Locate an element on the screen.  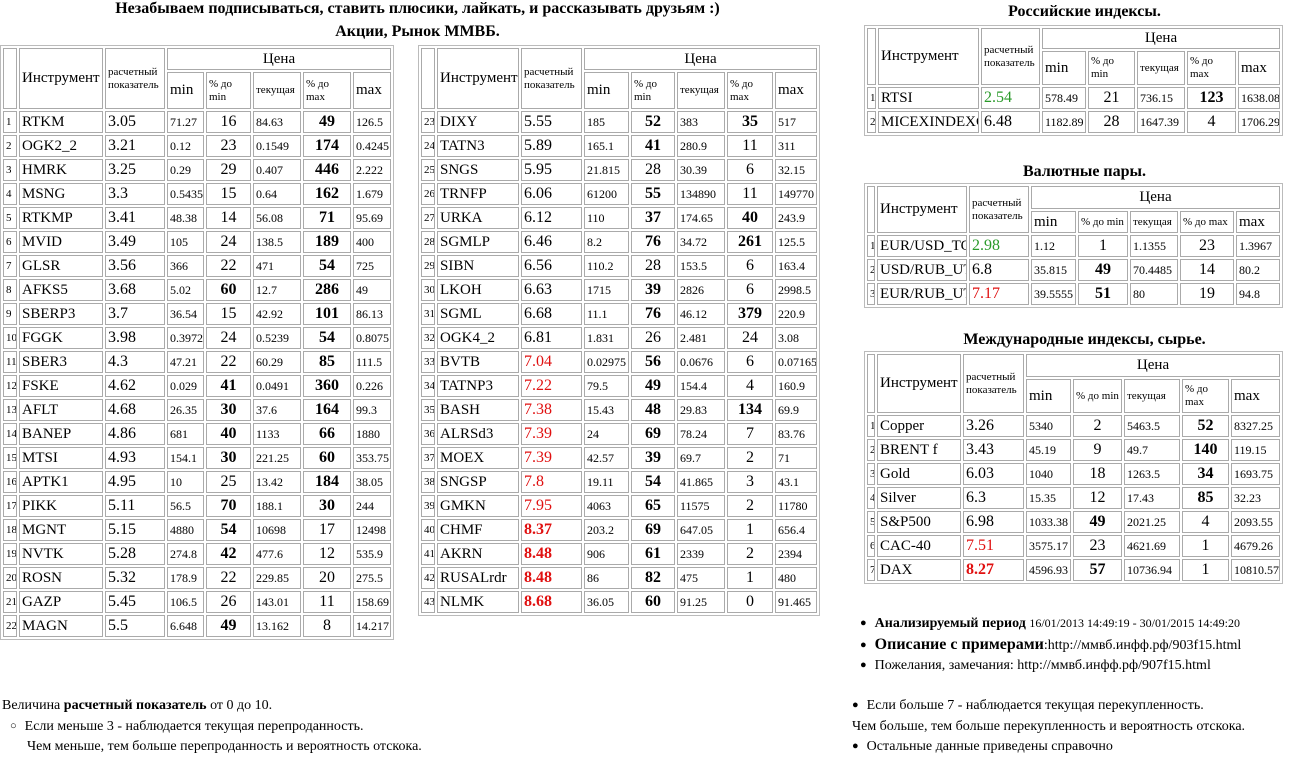
indicator: 6.46 is located at coordinates (551, 242).